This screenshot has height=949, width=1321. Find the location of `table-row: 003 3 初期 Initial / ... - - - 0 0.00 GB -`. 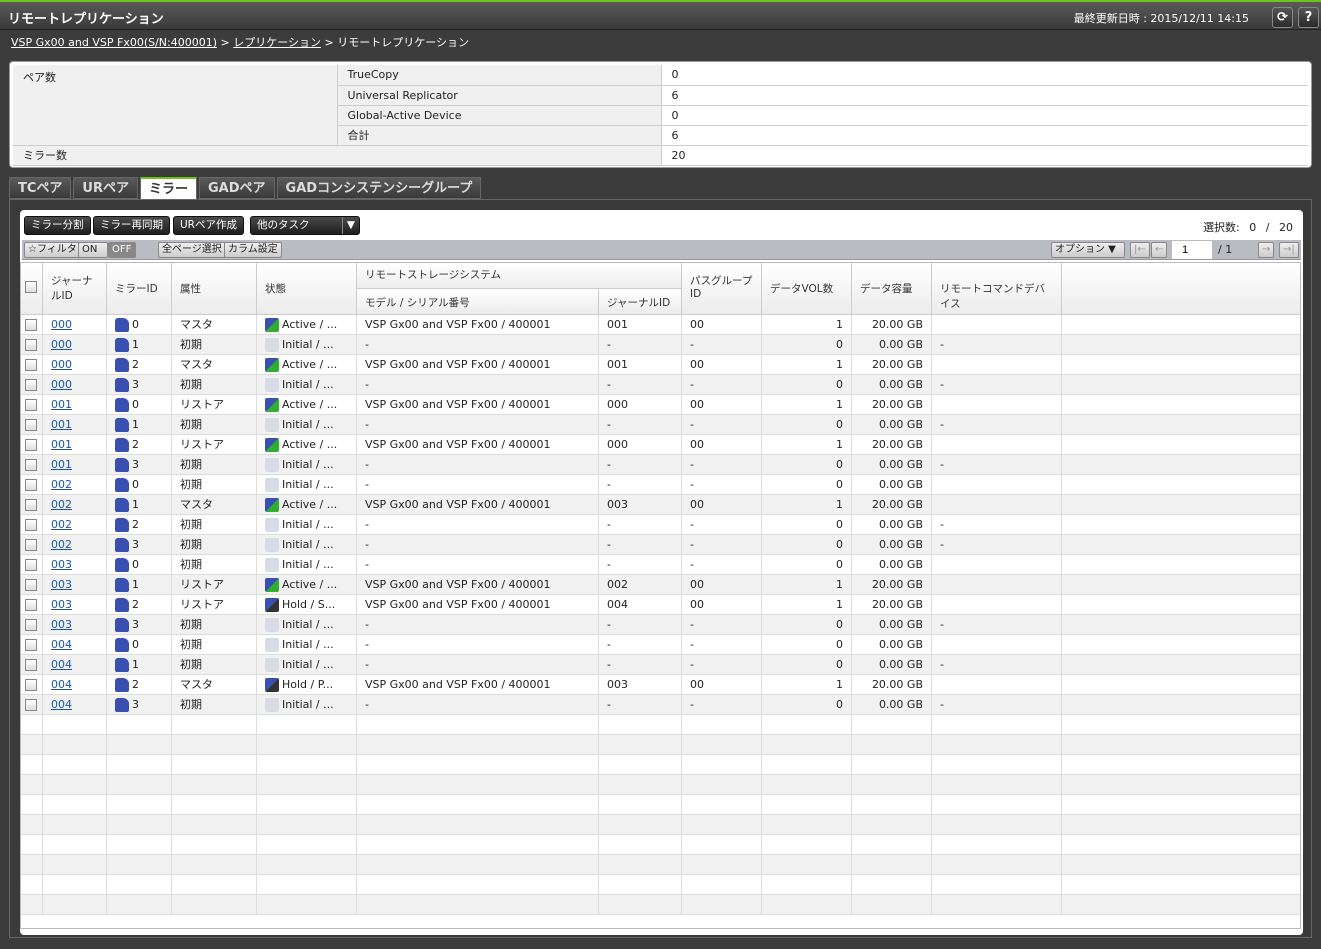

table-row: 003 3 初期 Initial / ... - - - 0 0.00 GB - is located at coordinates (660, 625).